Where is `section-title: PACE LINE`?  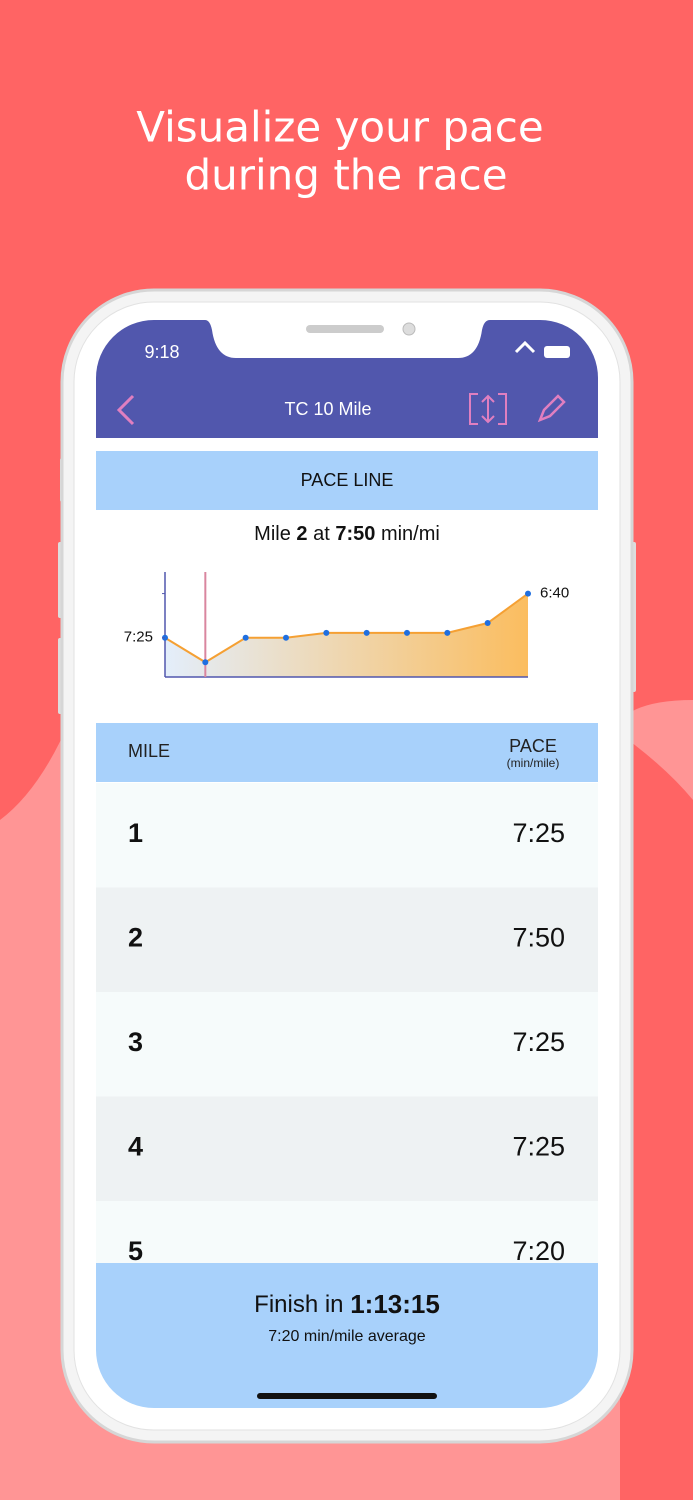
section-title: PACE LINE is located at coordinates (347, 480).